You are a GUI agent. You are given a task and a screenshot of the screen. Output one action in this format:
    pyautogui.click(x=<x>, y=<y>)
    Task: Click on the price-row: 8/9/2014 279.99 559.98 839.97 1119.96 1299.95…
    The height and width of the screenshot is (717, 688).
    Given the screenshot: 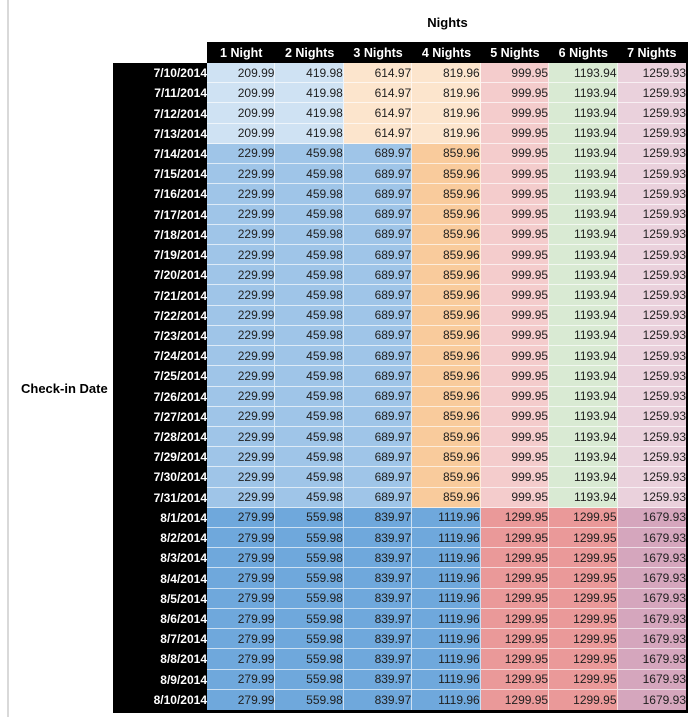 What is the action you would take?
    pyautogui.click(x=399, y=679)
    